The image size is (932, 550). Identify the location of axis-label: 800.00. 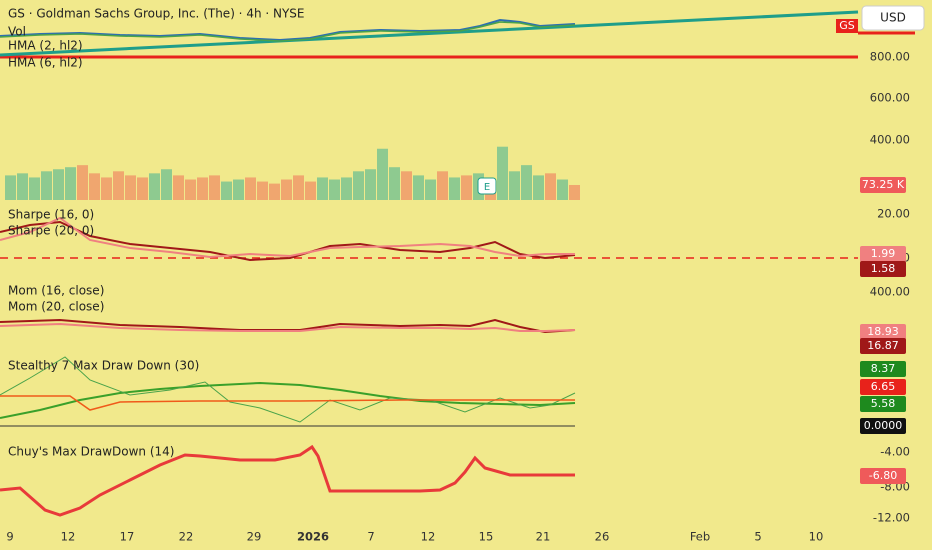
(890, 57).